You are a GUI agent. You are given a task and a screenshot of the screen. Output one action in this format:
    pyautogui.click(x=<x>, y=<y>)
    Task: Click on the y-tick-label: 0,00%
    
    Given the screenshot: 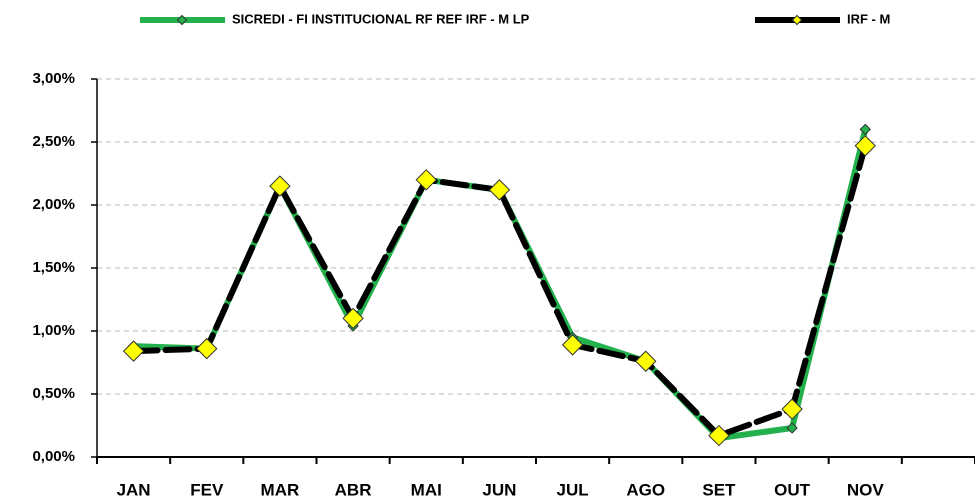 What is the action you would take?
    pyautogui.click(x=53, y=456)
    